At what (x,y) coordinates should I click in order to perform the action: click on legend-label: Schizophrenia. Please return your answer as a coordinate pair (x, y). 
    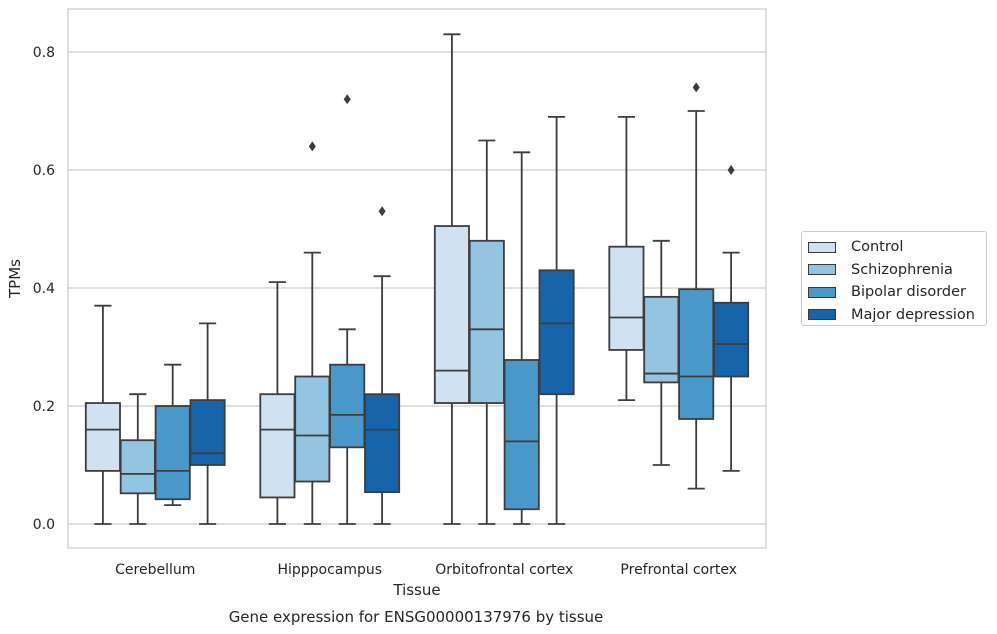
    Looking at the image, I should click on (902, 269).